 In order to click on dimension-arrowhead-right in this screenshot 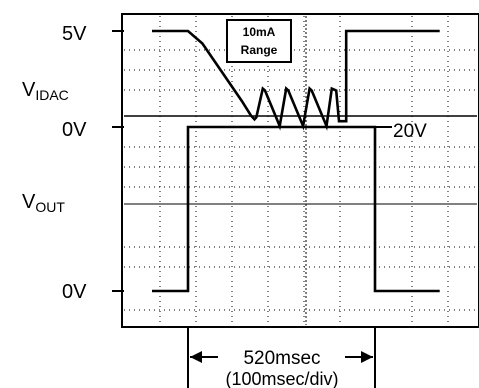, I will do `click(367, 357)`.